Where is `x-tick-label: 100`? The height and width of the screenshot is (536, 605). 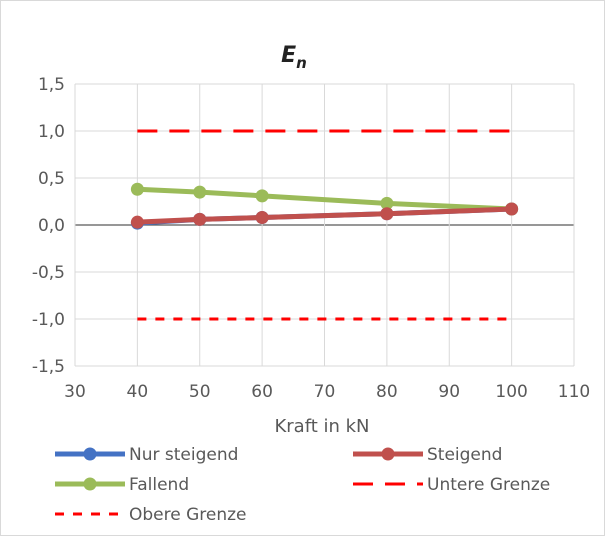
x-tick-label: 100 is located at coordinates (511, 392).